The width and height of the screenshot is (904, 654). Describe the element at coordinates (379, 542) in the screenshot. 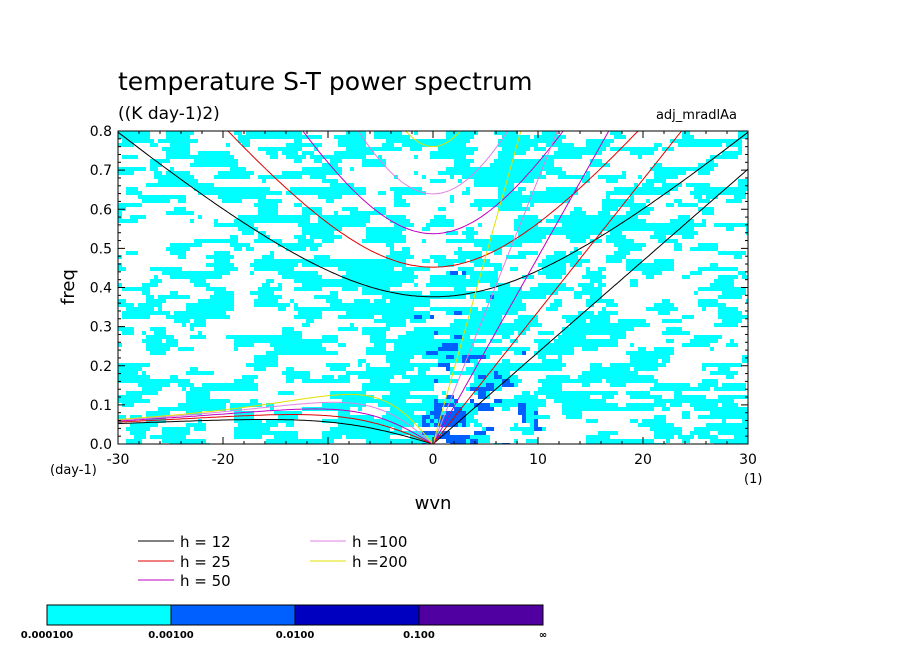

I see `legend-label: h =100` at that location.